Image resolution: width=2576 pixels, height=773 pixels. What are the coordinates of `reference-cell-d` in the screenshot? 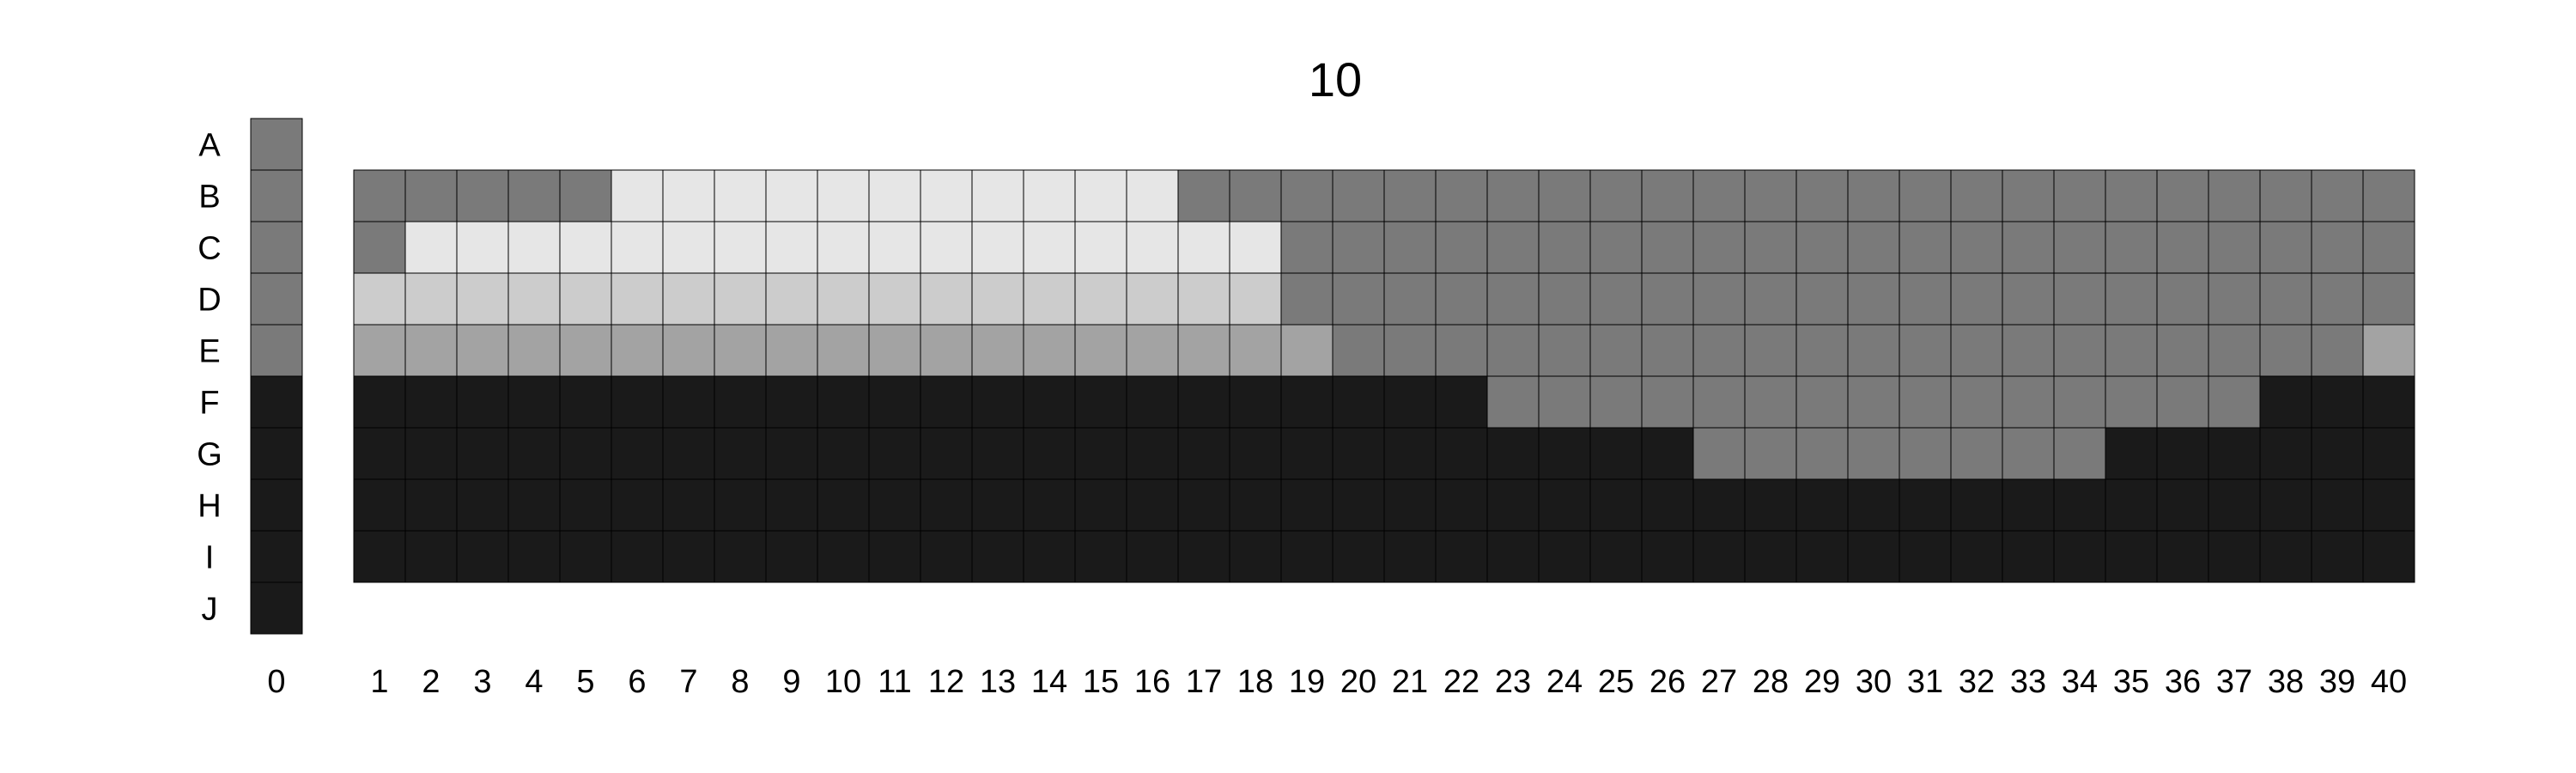 It's located at (276, 299).